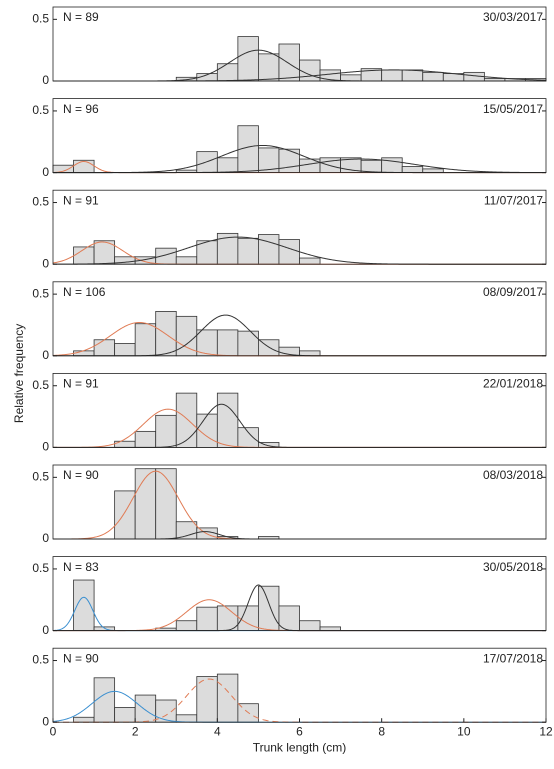  I want to click on sample-date: 11/07/2017, so click(513, 200).